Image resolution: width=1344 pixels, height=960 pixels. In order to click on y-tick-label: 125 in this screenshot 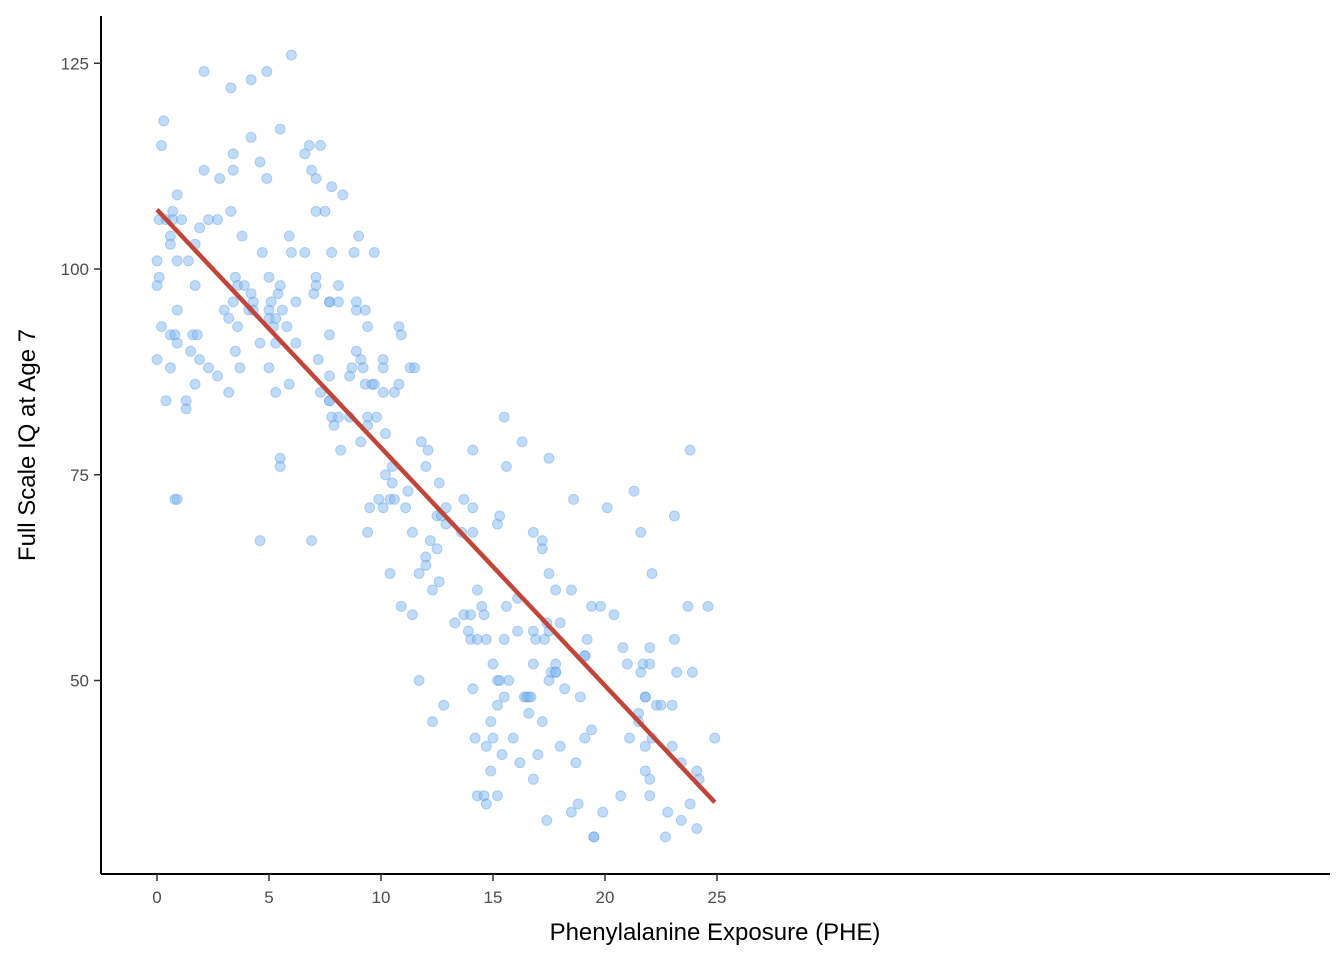, I will do `click(75, 63)`.